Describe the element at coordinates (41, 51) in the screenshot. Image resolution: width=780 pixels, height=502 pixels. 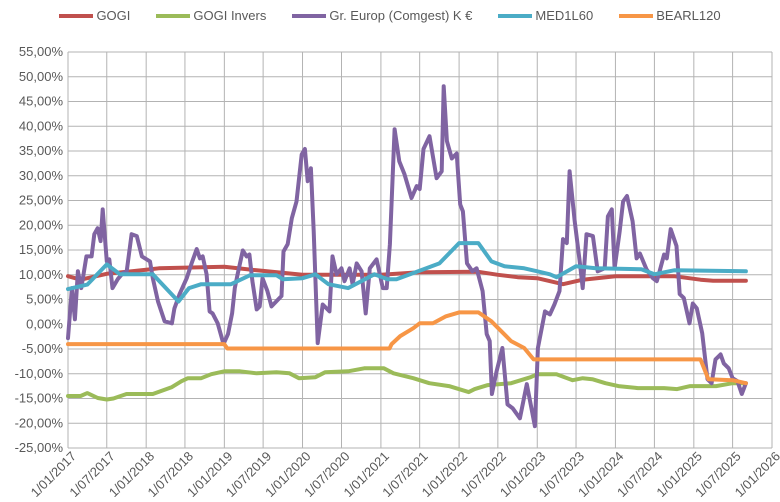
I see `y-tick-label: 55,00%` at that location.